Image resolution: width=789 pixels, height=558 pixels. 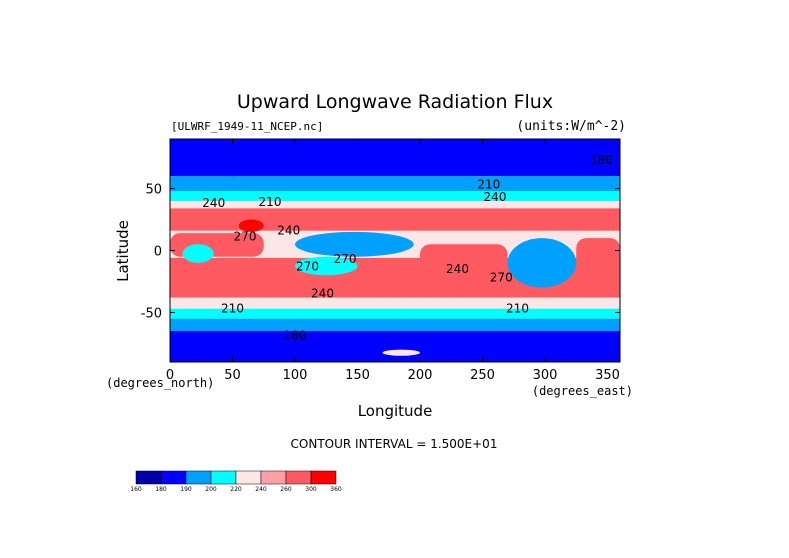 What do you see at coordinates (311, 489) in the screenshot?
I see `colorbar-tick-label-7: 300` at bounding box center [311, 489].